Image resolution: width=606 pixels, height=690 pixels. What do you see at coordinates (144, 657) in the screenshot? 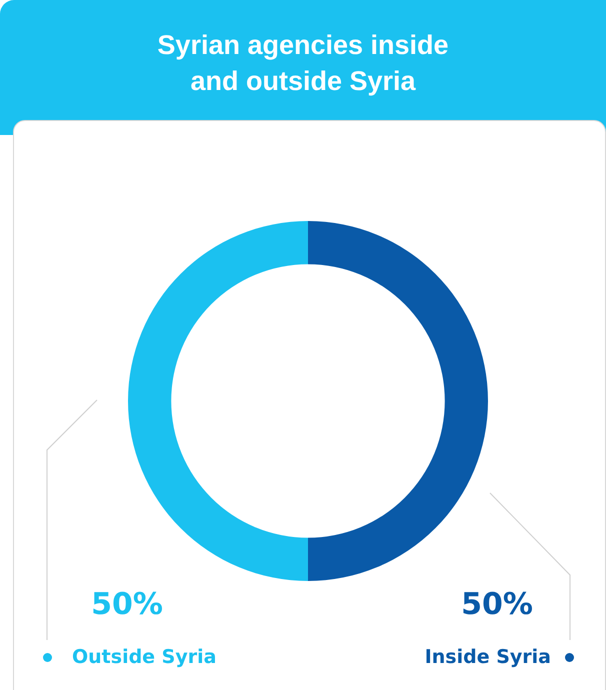
I see `legend-label: Outside Syria` at bounding box center [144, 657].